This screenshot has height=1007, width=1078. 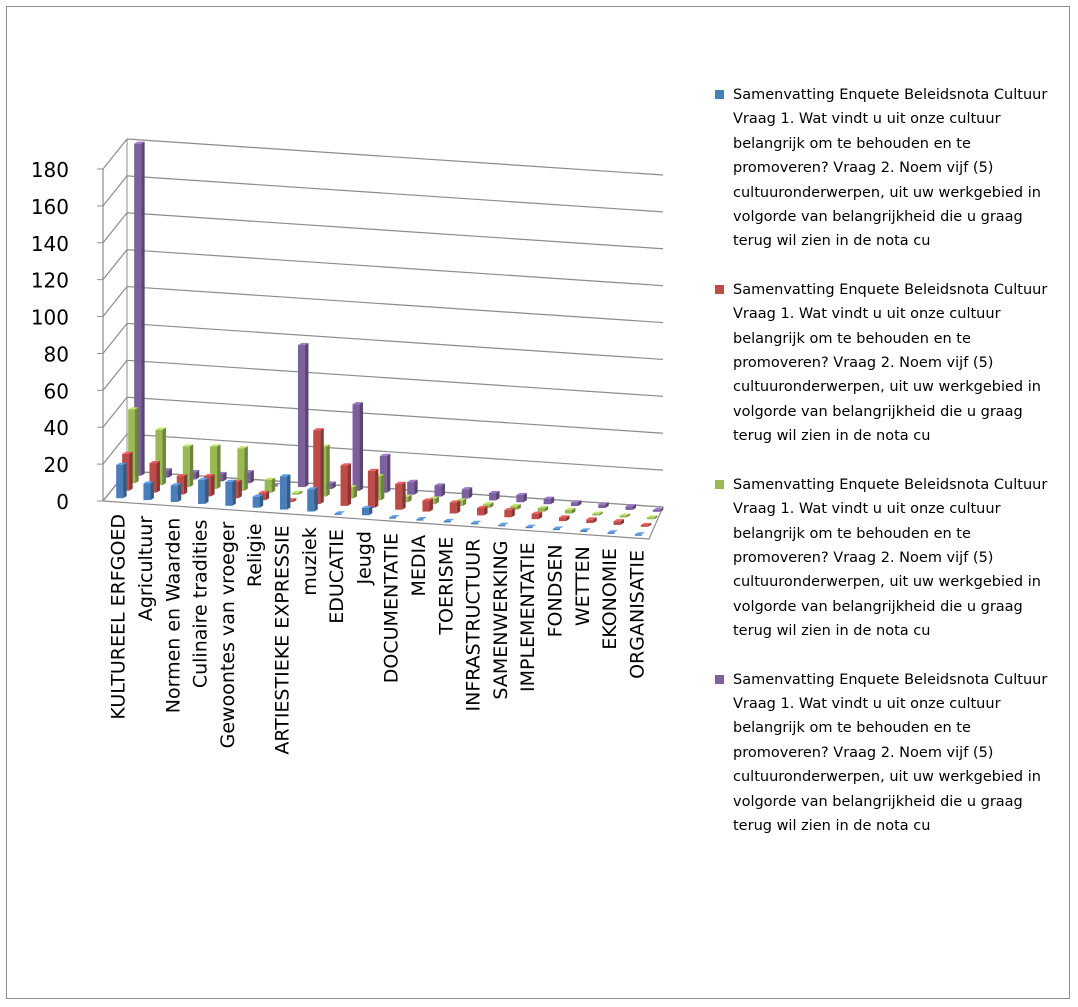 What do you see at coordinates (50, 244) in the screenshot?
I see `y-tick-label: 140` at bounding box center [50, 244].